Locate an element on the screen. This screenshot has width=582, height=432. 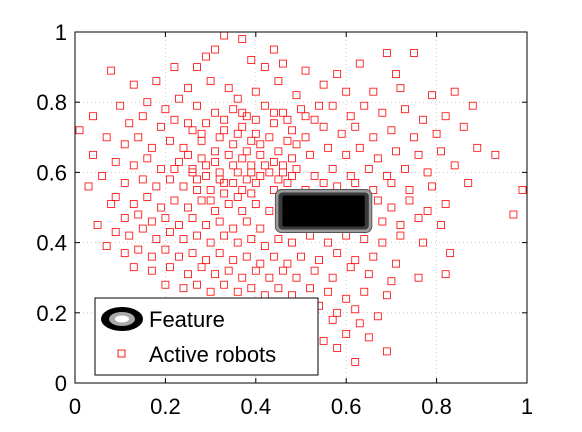
x-tick-labels: 0 0.2 0.4 0.6 0.8 1 is located at coordinates (301, 406).